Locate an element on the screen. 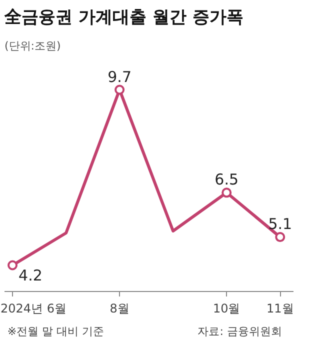 The image size is (323, 347). text: 4.2 is located at coordinates (30, 275).